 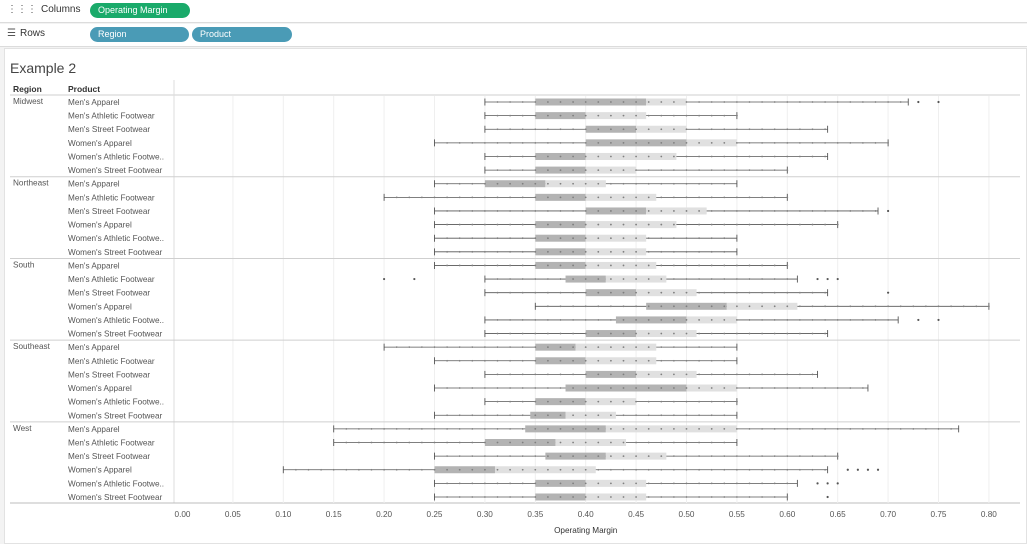 I want to click on region-label: West, so click(x=22, y=428).